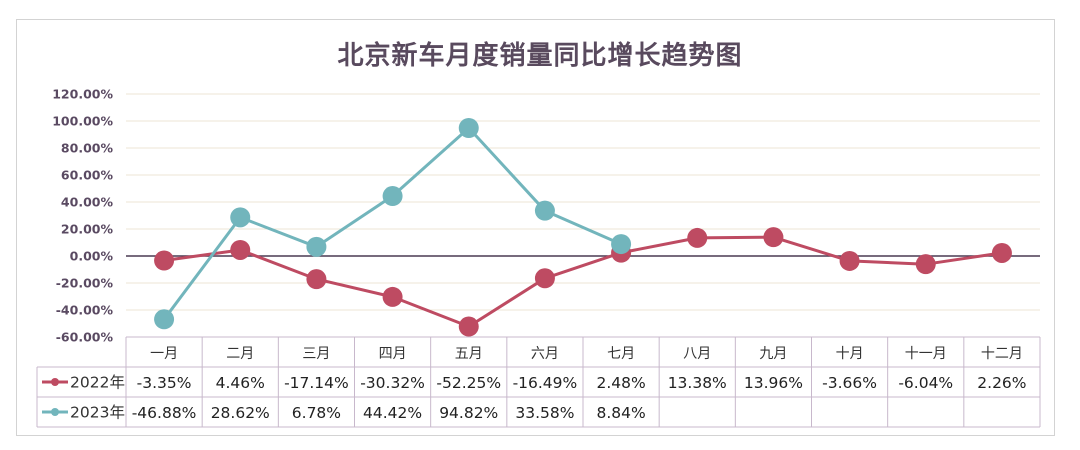 The height and width of the screenshot is (450, 1080). I want to click on category-label: 三月, so click(316, 354).